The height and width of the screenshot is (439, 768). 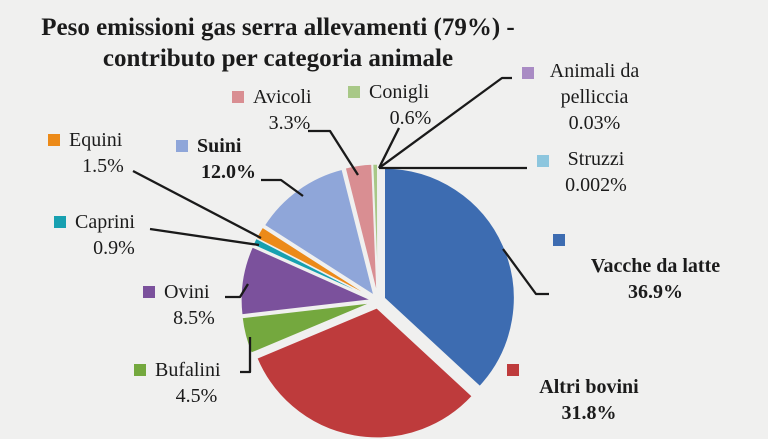 What do you see at coordinates (103, 166) in the screenshot?
I see `equini-percent: 1.5%` at bounding box center [103, 166].